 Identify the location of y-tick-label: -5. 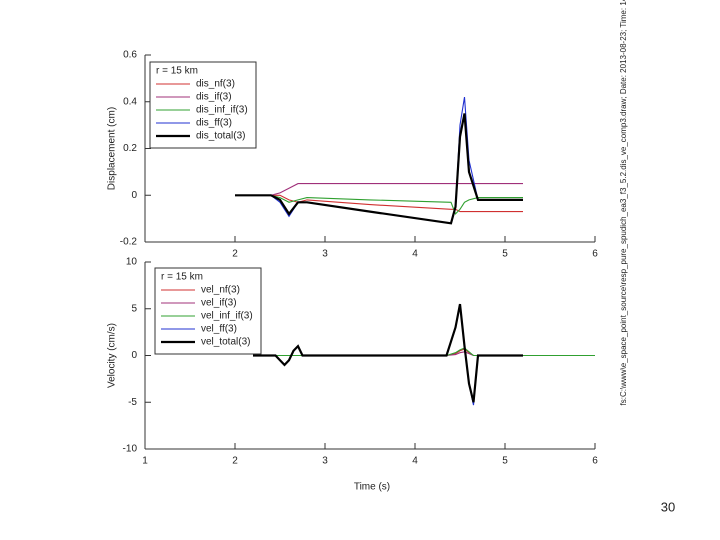
(132, 402).